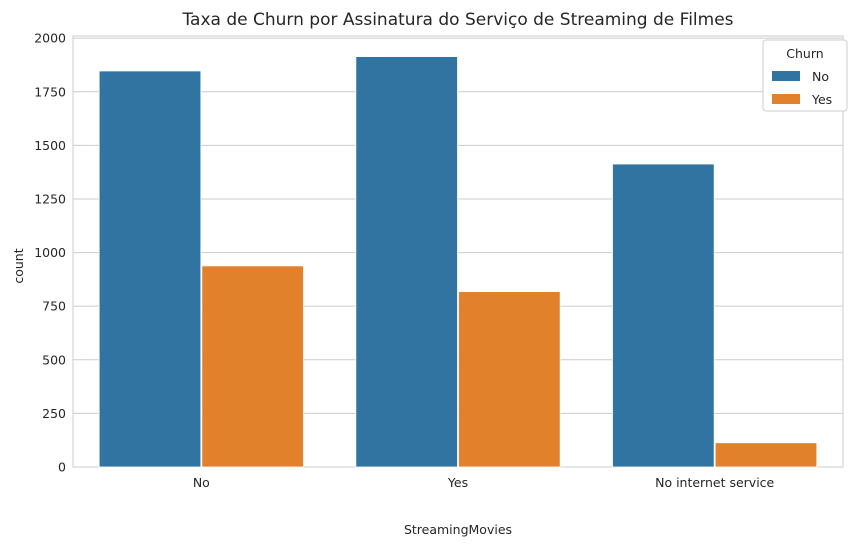 The image size is (859, 548). I want to click on y-tick-label: 750, so click(54, 306).